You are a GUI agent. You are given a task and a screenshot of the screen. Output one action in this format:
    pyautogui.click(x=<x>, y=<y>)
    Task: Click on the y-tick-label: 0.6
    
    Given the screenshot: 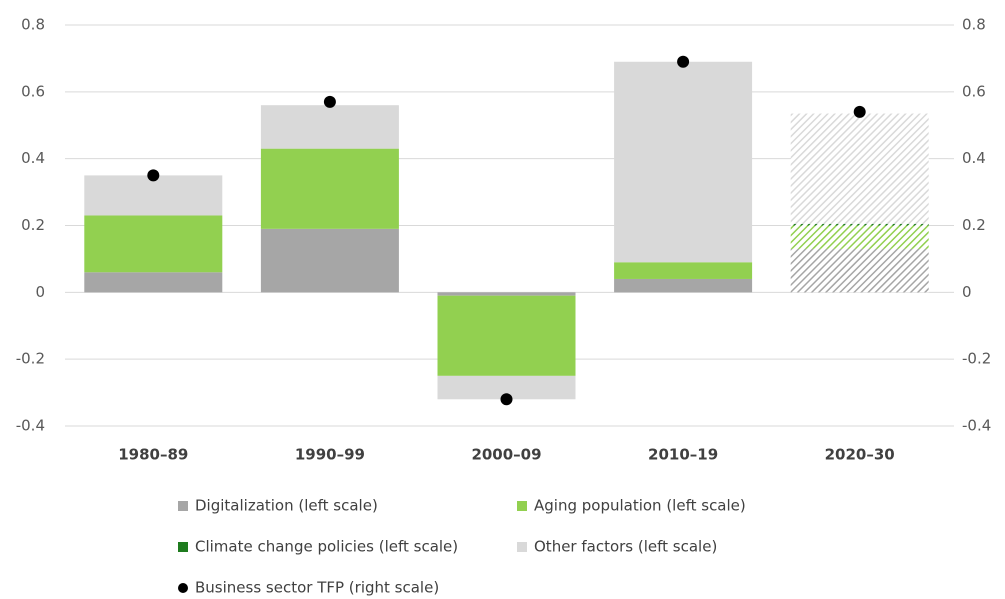 What is the action you would take?
    pyautogui.click(x=33, y=91)
    